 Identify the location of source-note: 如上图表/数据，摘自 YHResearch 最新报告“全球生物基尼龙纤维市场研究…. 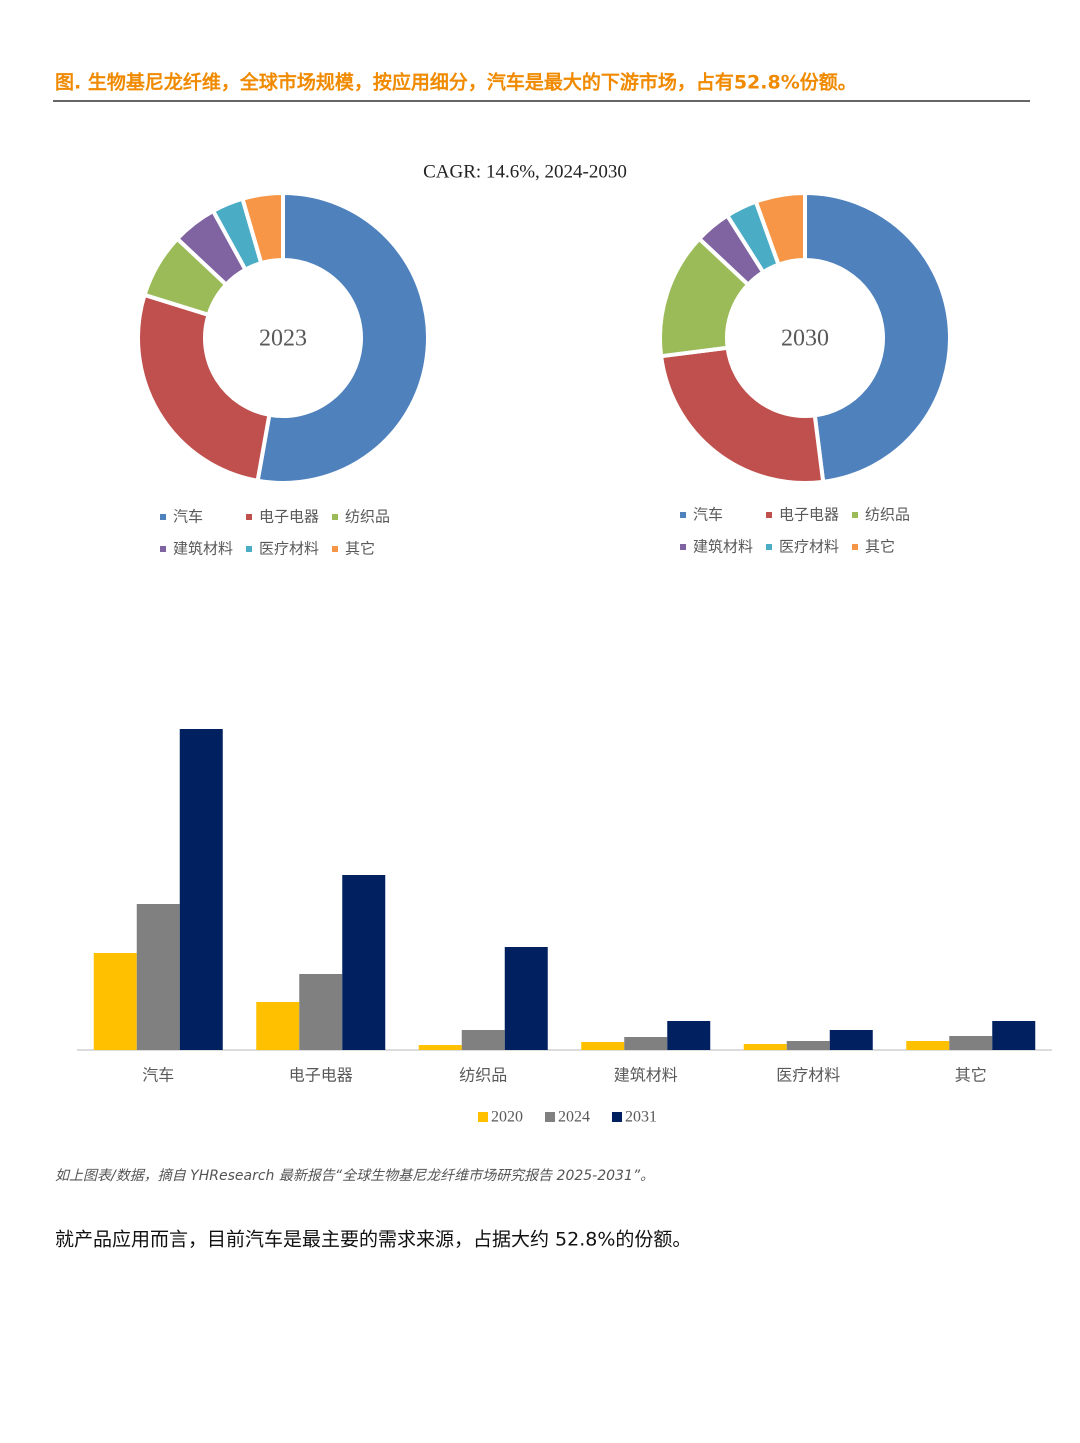
(354, 1176).